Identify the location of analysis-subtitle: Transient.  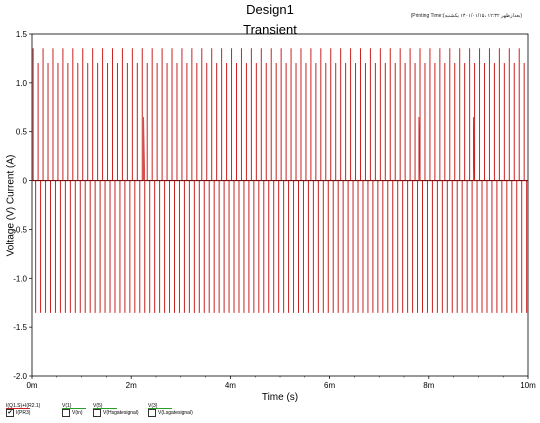
(270, 29).